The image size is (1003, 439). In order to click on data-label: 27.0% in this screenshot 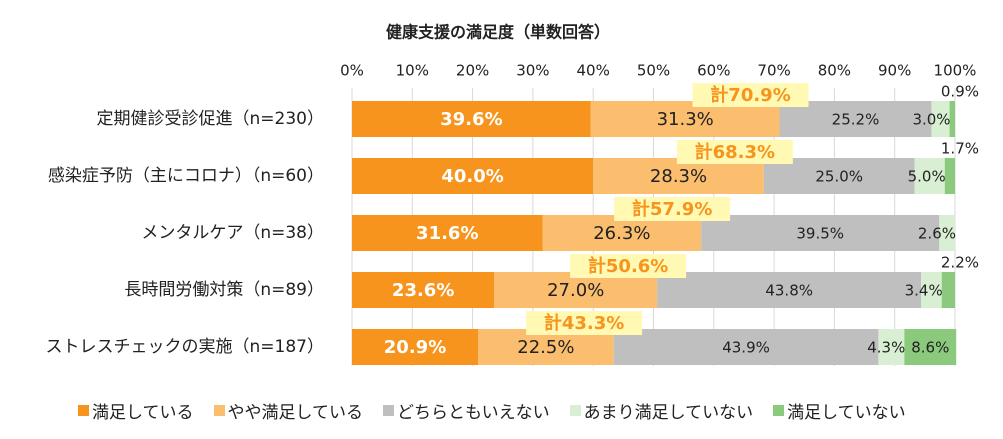, I will do `click(575, 290)`.